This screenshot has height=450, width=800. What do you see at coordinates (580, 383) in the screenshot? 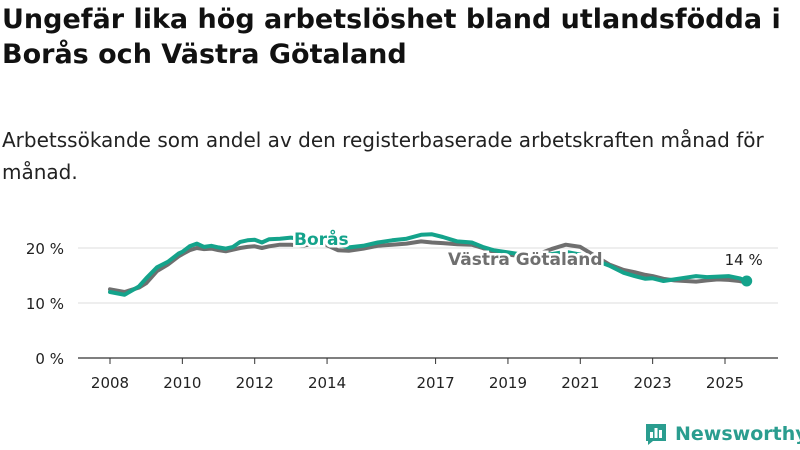
I see `x-tick-label: 2021` at bounding box center [580, 383].